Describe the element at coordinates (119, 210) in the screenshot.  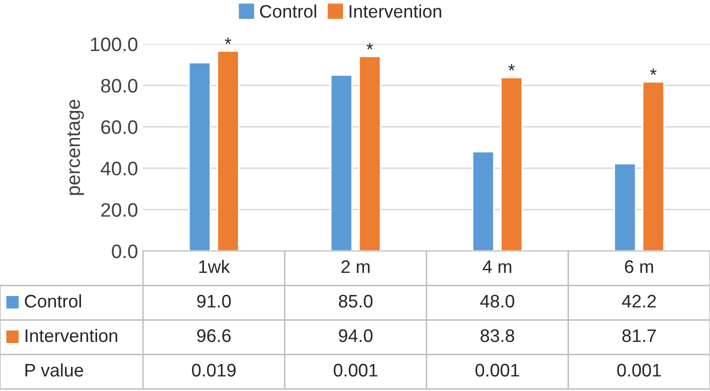
I see `y-tick-label: 20.0` at that location.